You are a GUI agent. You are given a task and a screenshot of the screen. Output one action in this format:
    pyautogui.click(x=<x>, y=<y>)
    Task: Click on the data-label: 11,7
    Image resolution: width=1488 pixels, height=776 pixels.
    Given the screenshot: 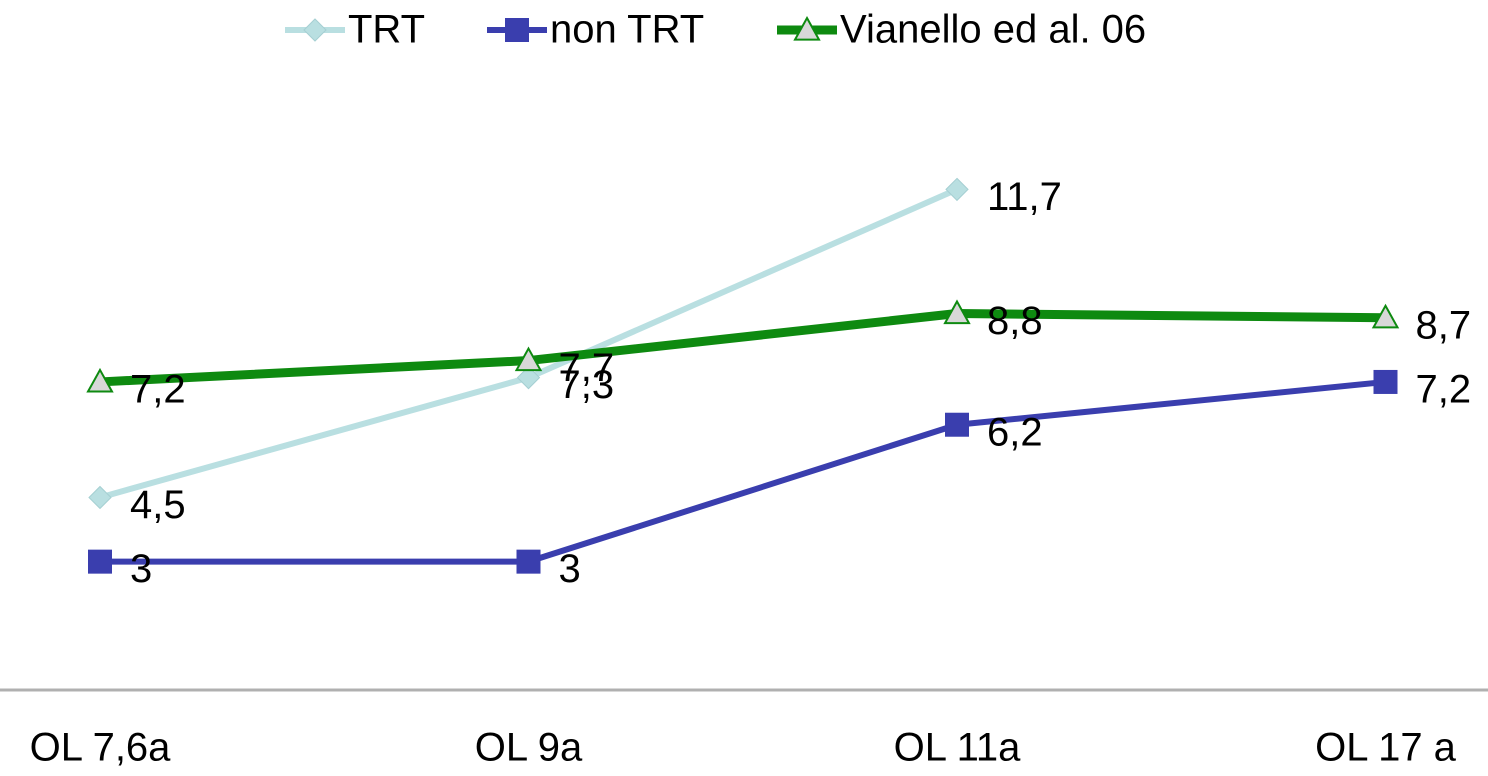 What is the action you would take?
    pyautogui.click(x=1024, y=197)
    